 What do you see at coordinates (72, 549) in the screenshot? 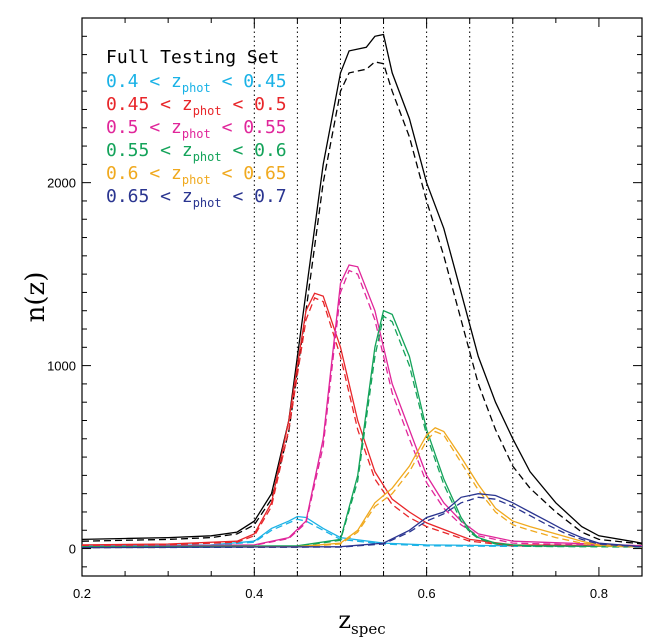
I see `y-tick-label: 0` at bounding box center [72, 549].